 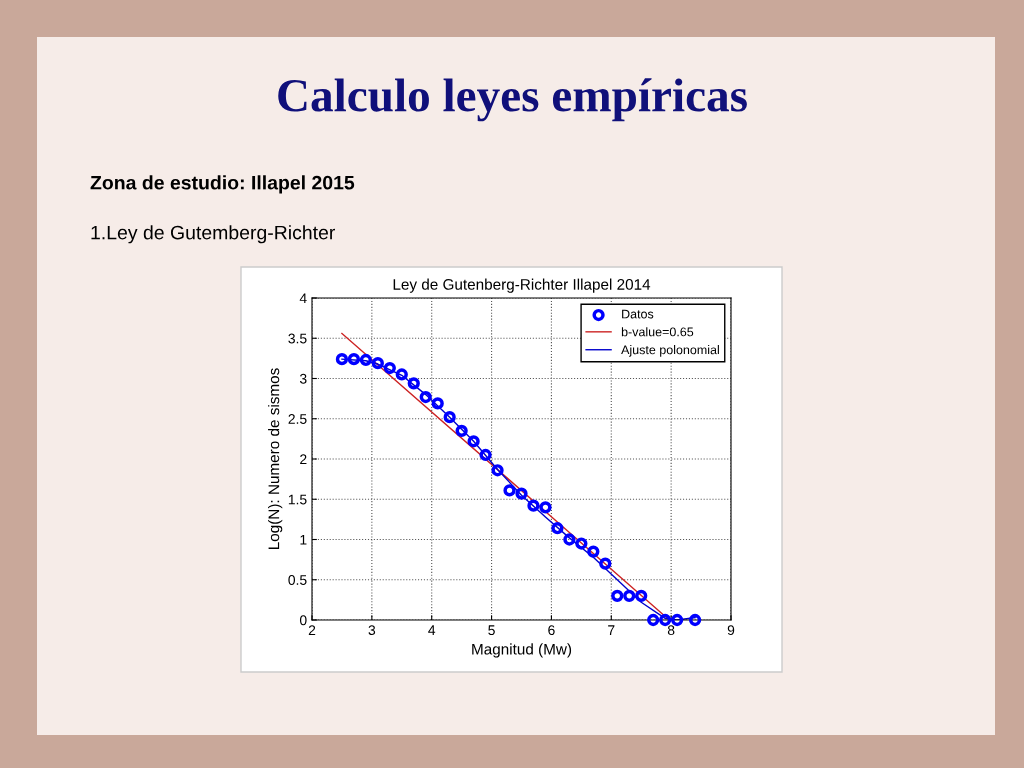 What do you see at coordinates (303, 378) in the screenshot?
I see `y-tick-label: 3` at bounding box center [303, 378].